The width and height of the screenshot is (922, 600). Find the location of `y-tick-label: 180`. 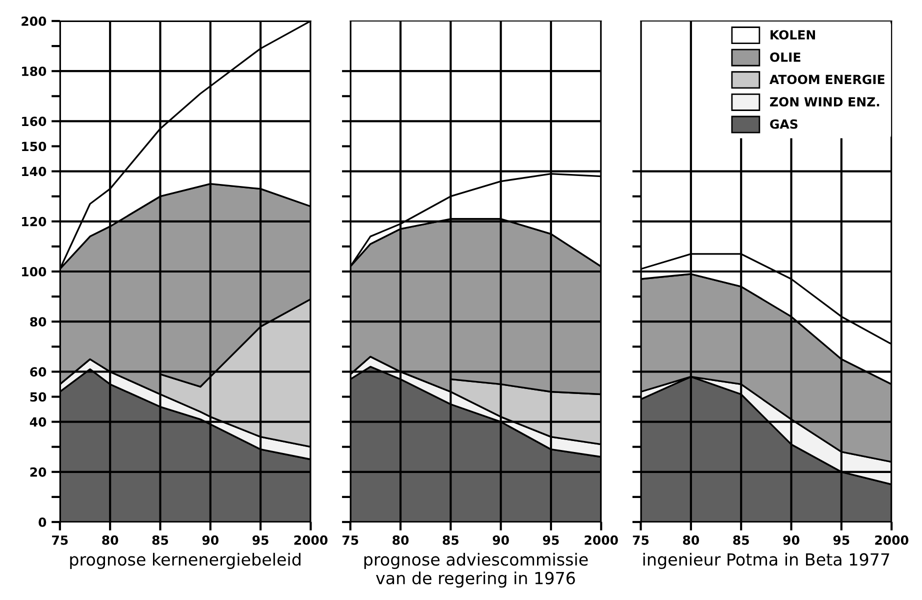

y-tick-label: 180 is located at coordinates (34, 71).